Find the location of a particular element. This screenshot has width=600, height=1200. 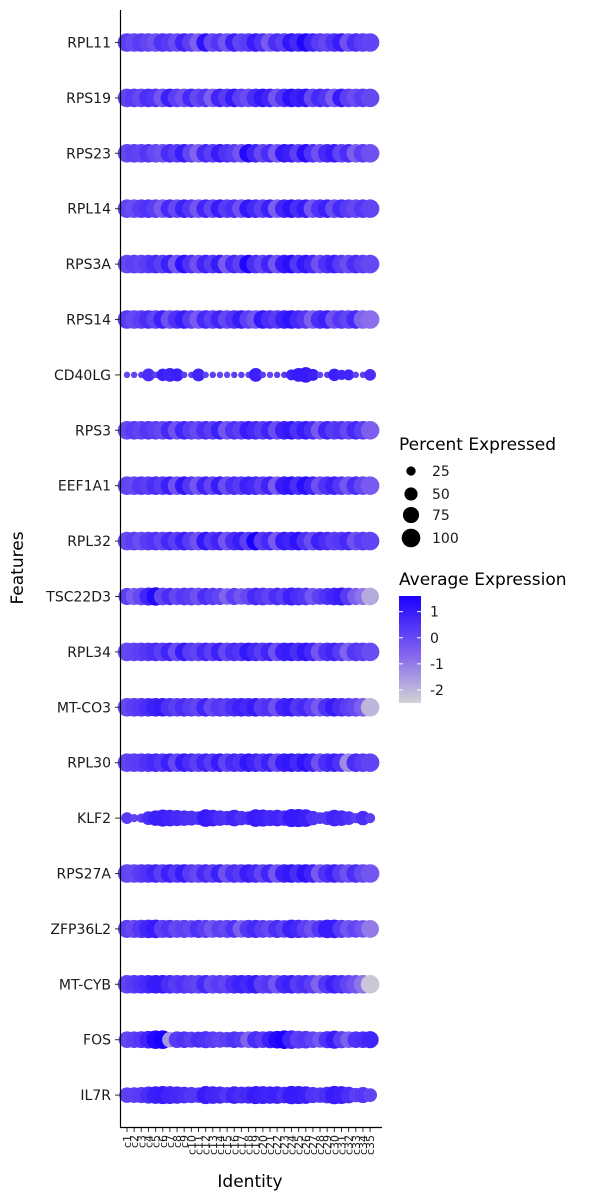

x-tick-label: c16 is located at coordinates (234, 1145).